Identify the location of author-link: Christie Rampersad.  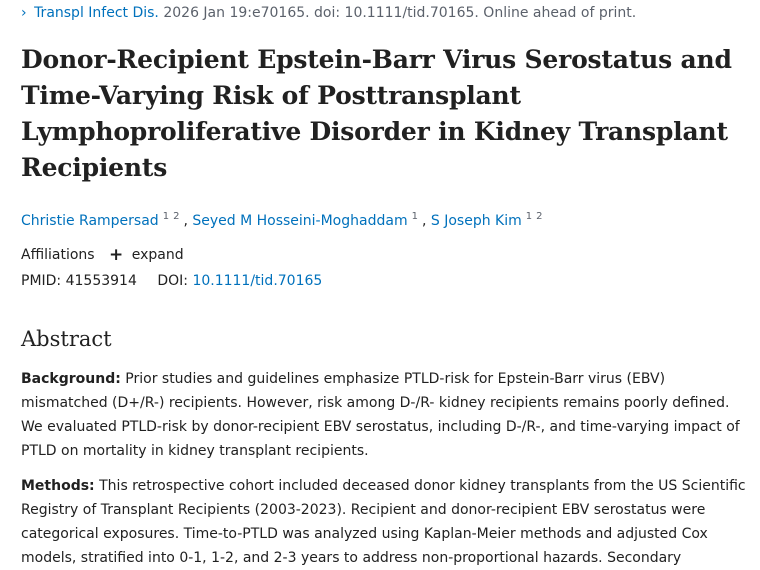
(90, 221).